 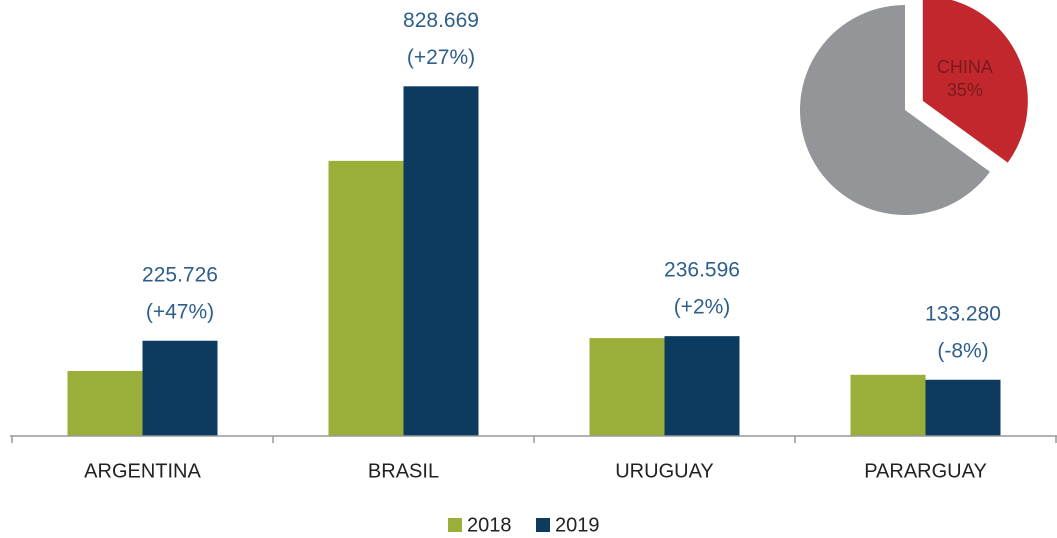 What do you see at coordinates (925, 471) in the screenshot?
I see `x-tick-label: PARARGUAY` at bounding box center [925, 471].